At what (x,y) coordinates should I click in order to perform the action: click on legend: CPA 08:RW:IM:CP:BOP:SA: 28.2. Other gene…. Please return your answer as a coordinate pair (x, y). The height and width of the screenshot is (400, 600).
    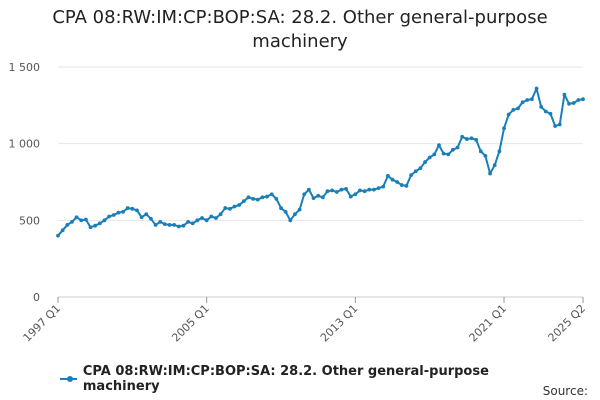
    Looking at the image, I should click on (300, 379).